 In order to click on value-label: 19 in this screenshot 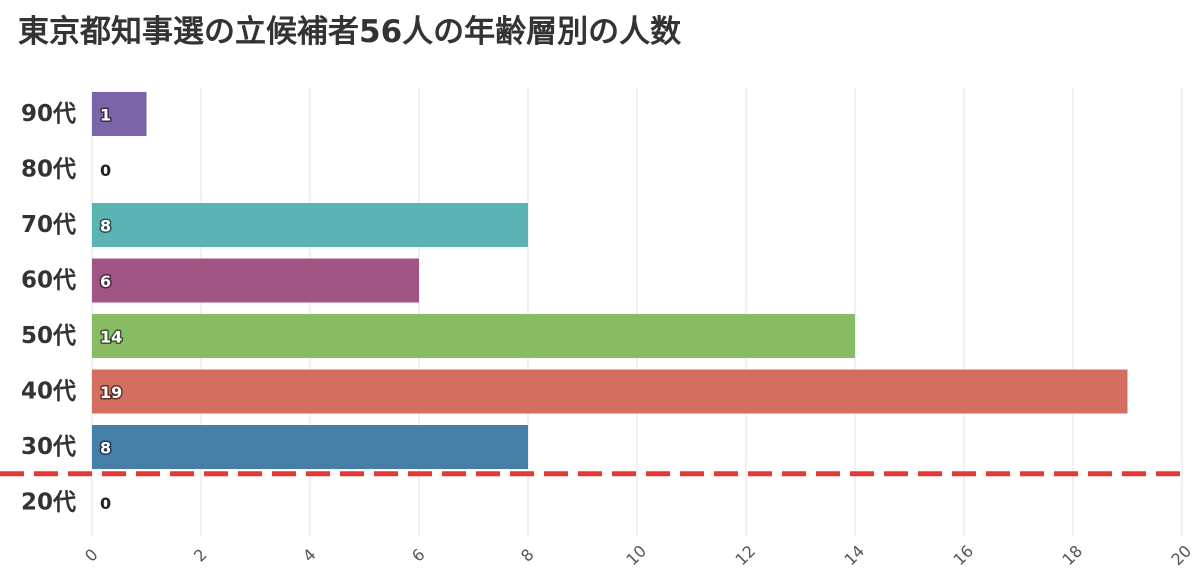, I will do `click(111, 392)`.